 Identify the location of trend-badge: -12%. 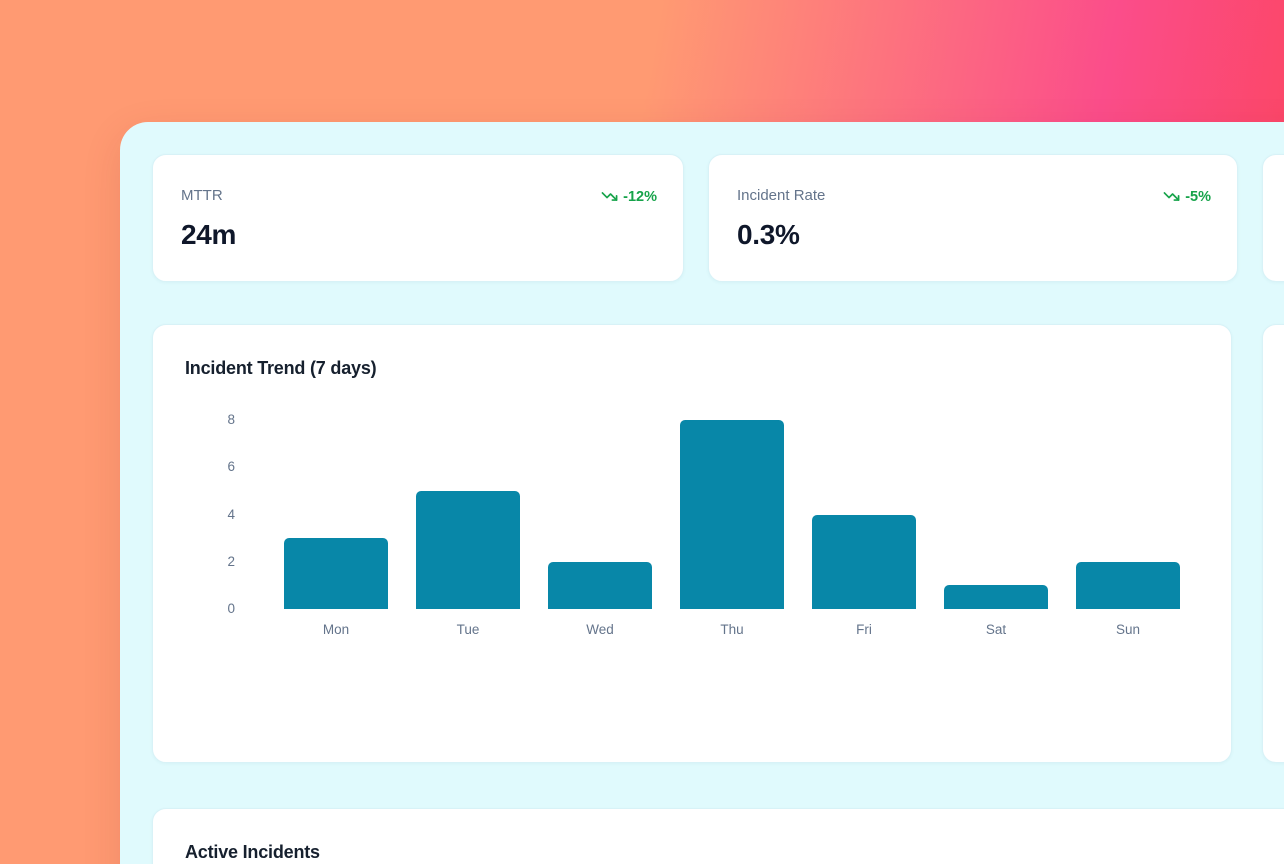
(629, 196).